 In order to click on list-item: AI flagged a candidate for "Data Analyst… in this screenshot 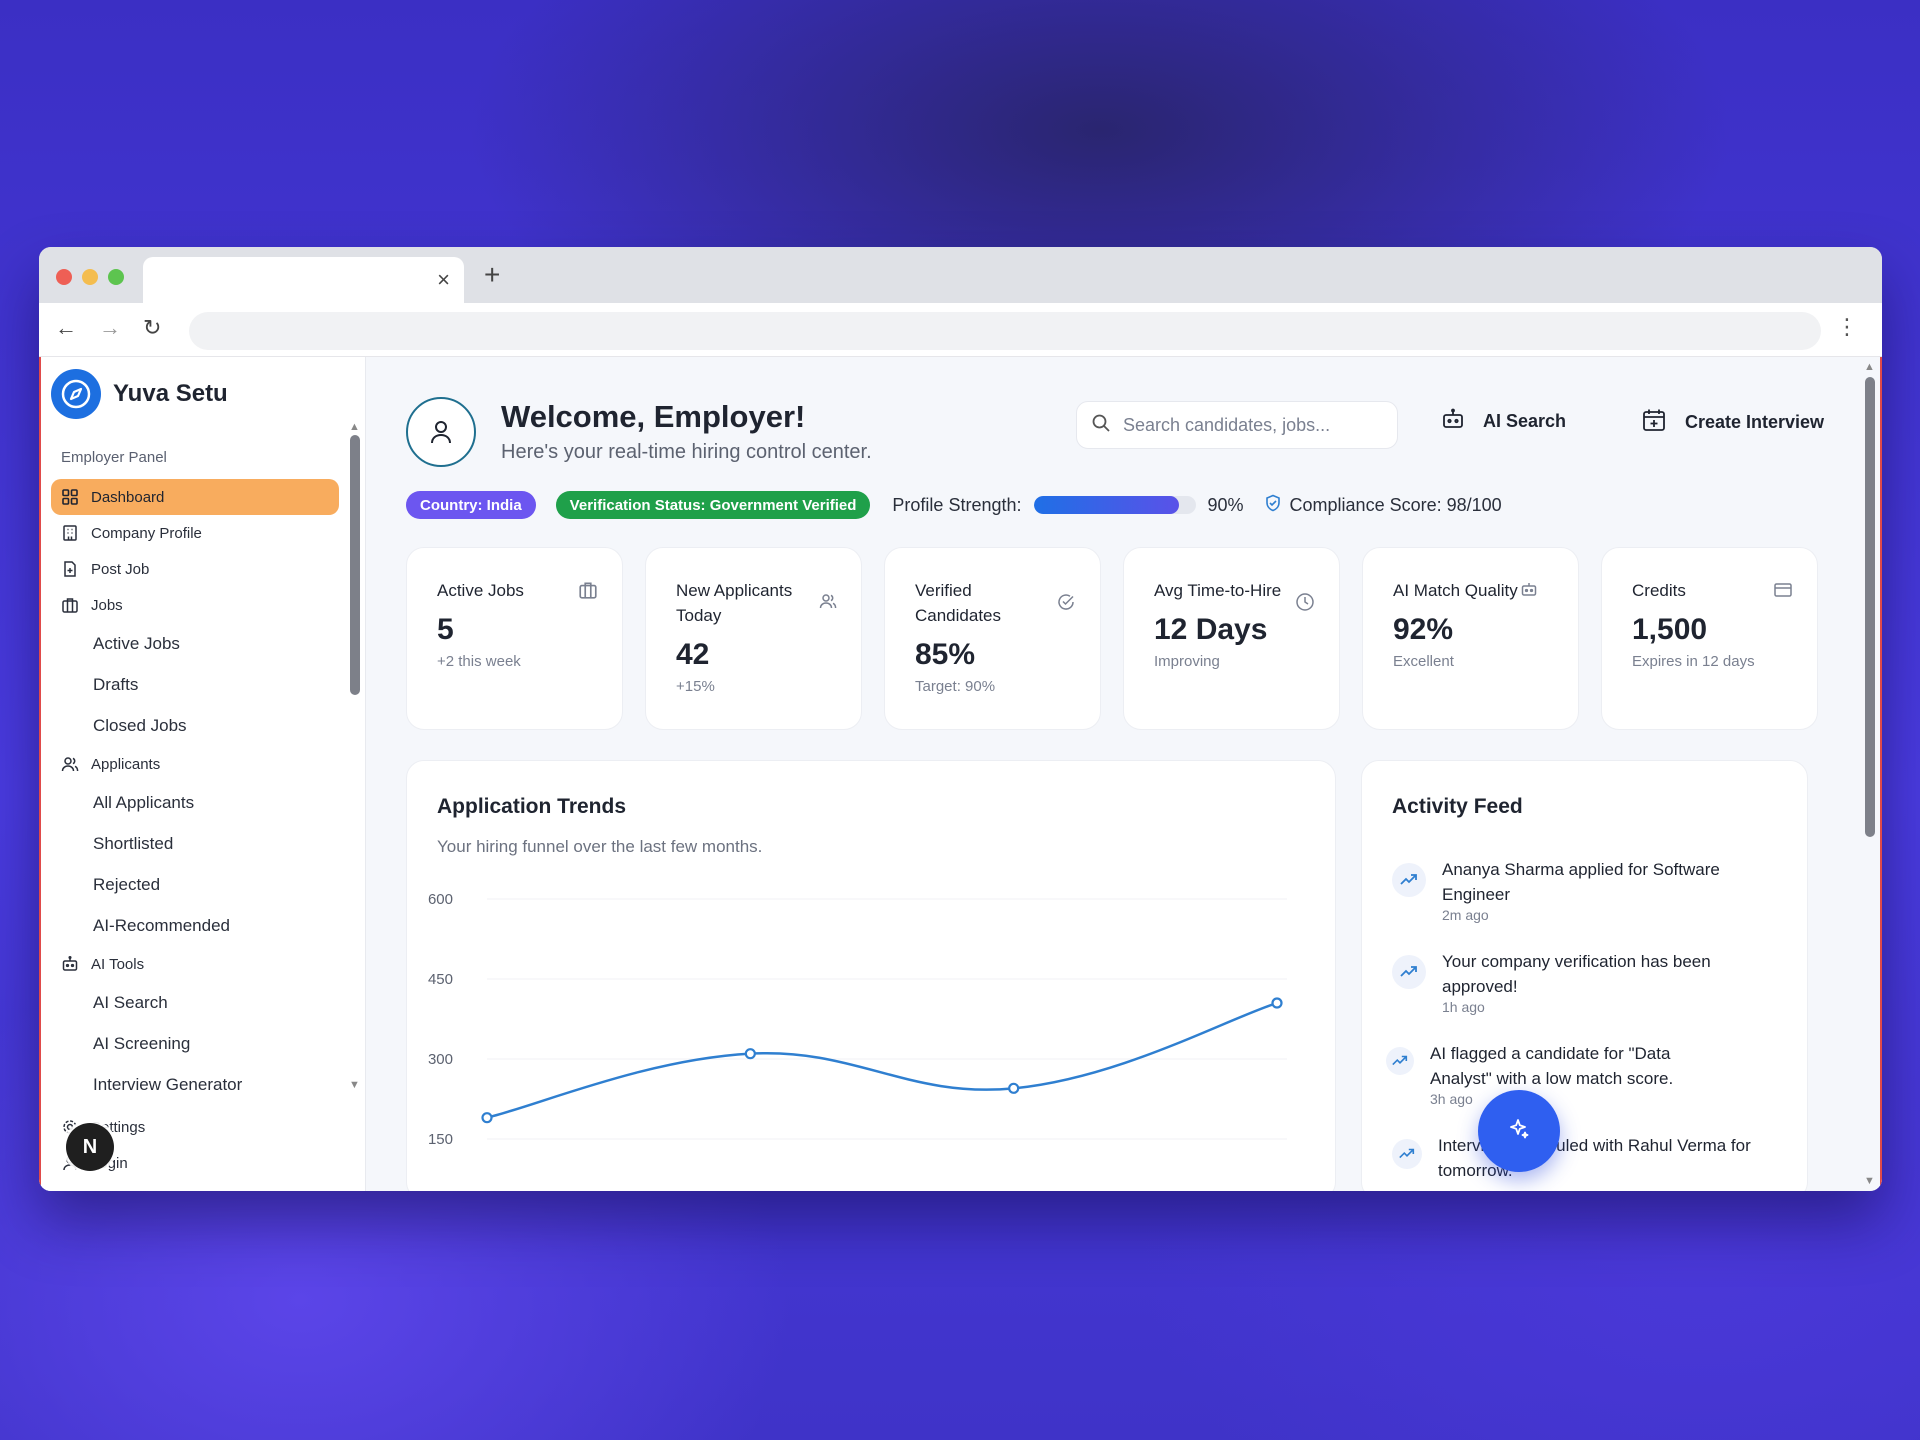, I will do `click(1558, 1074)`.